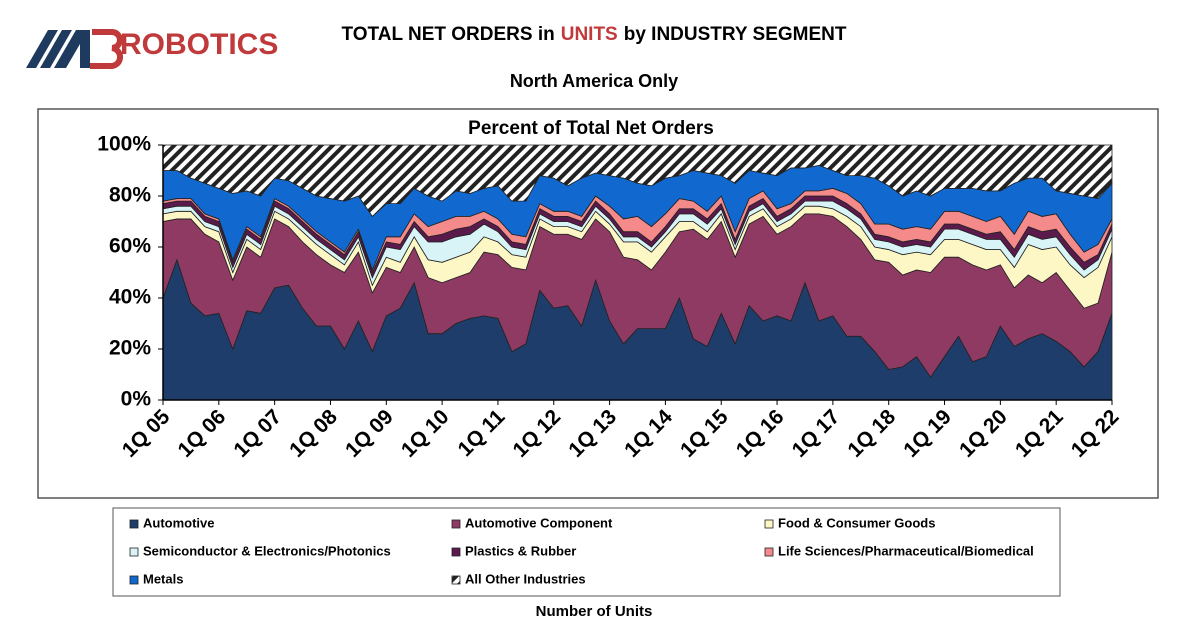 This screenshot has width=1200, height=633. Describe the element at coordinates (199, 44) in the screenshot. I see `logo-text: ROBOTICS` at that location.